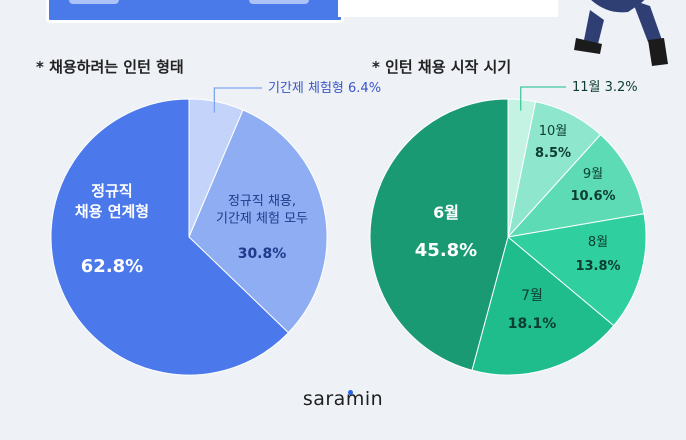 Image resolution: width=686 pixels, height=440 pixels. What do you see at coordinates (442, 67) in the screenshot?
I see `right-chart-title: * 인턴 채용 시작 시기` at bounding box center [442, 67].